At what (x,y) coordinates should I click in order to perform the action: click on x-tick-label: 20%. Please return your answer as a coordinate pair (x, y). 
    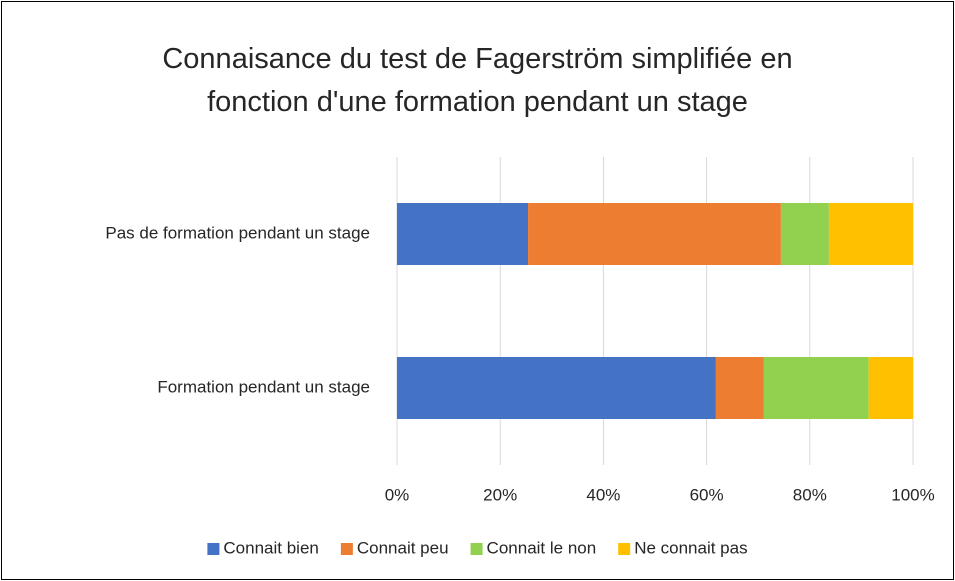
    Looking at the image, I should click on (500, 494).